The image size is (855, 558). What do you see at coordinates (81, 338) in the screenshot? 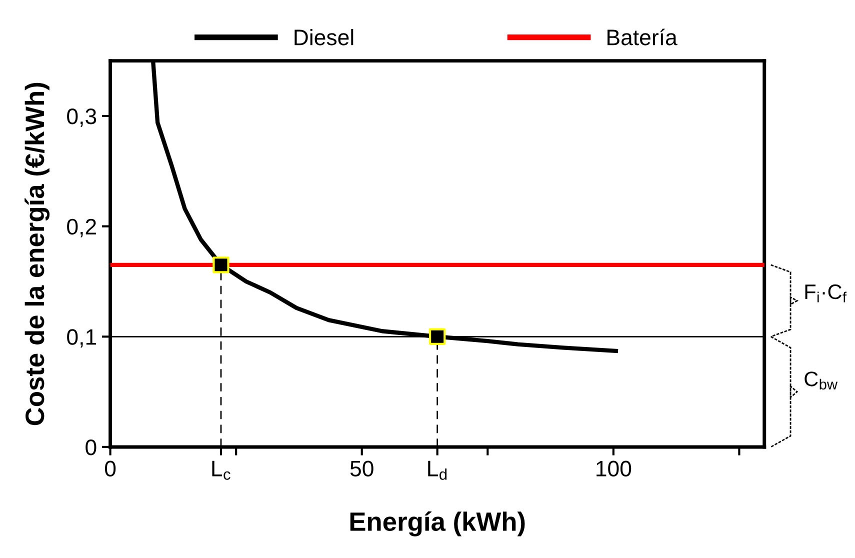
I see `y-tick-label: 0,1` at bounding box center [81, 338].